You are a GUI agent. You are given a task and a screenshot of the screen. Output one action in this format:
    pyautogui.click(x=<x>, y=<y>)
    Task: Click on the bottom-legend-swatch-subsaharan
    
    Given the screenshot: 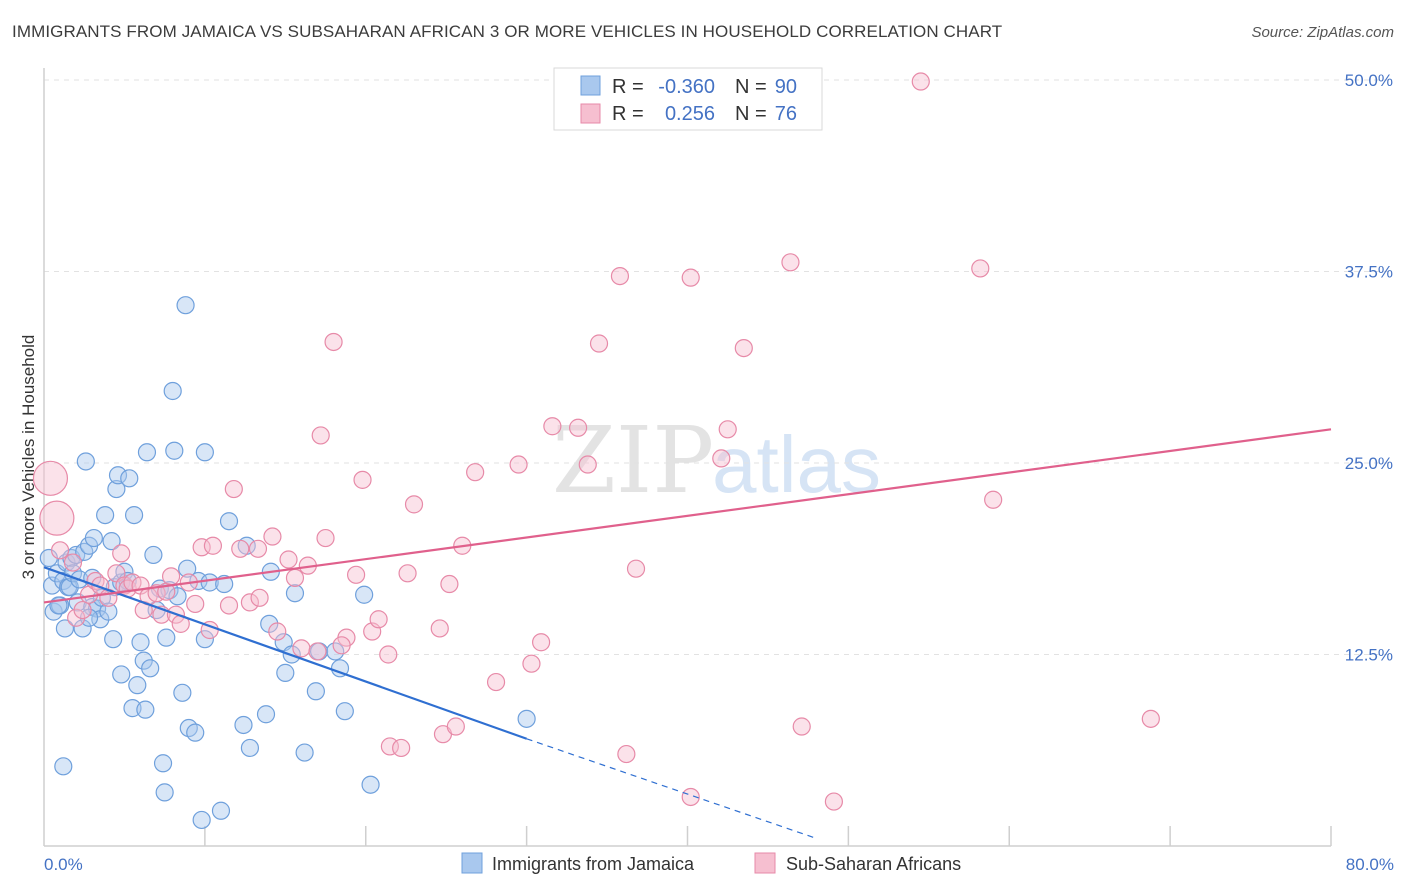 What is the action you would take?
    pyautogui.click(x=765, y=863)
    